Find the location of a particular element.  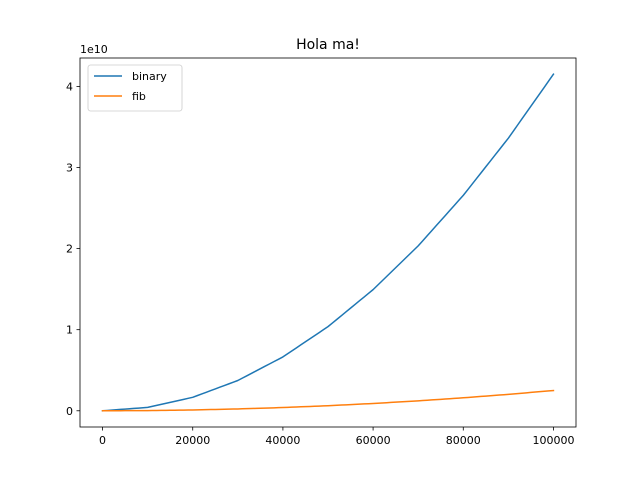

y-tick-label: 1 is located at coordinates (69, 330).